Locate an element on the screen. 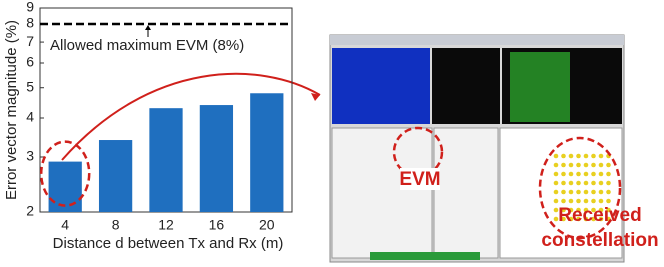 Image resolution: width=664 pixels, height=267 pixels. y-tick-label: 3 is located at coordinates (30, 156).